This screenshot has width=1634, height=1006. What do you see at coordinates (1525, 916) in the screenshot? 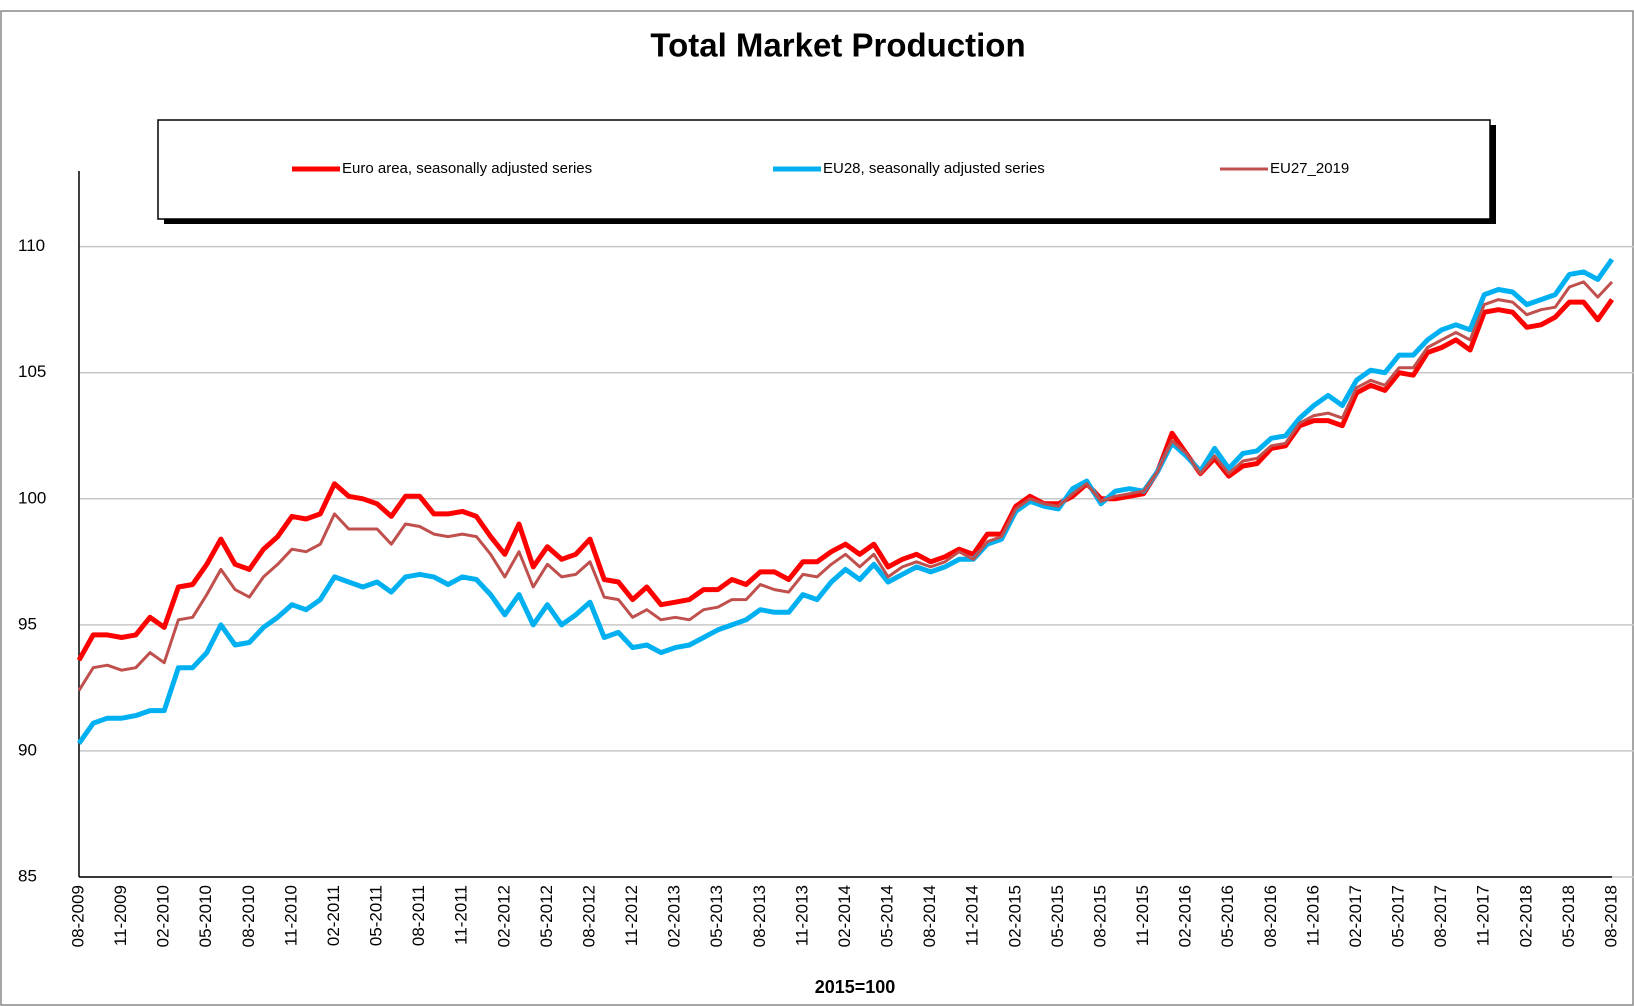
I see `x-tick-label: 02-2018` at bounding box center [1525, 916].